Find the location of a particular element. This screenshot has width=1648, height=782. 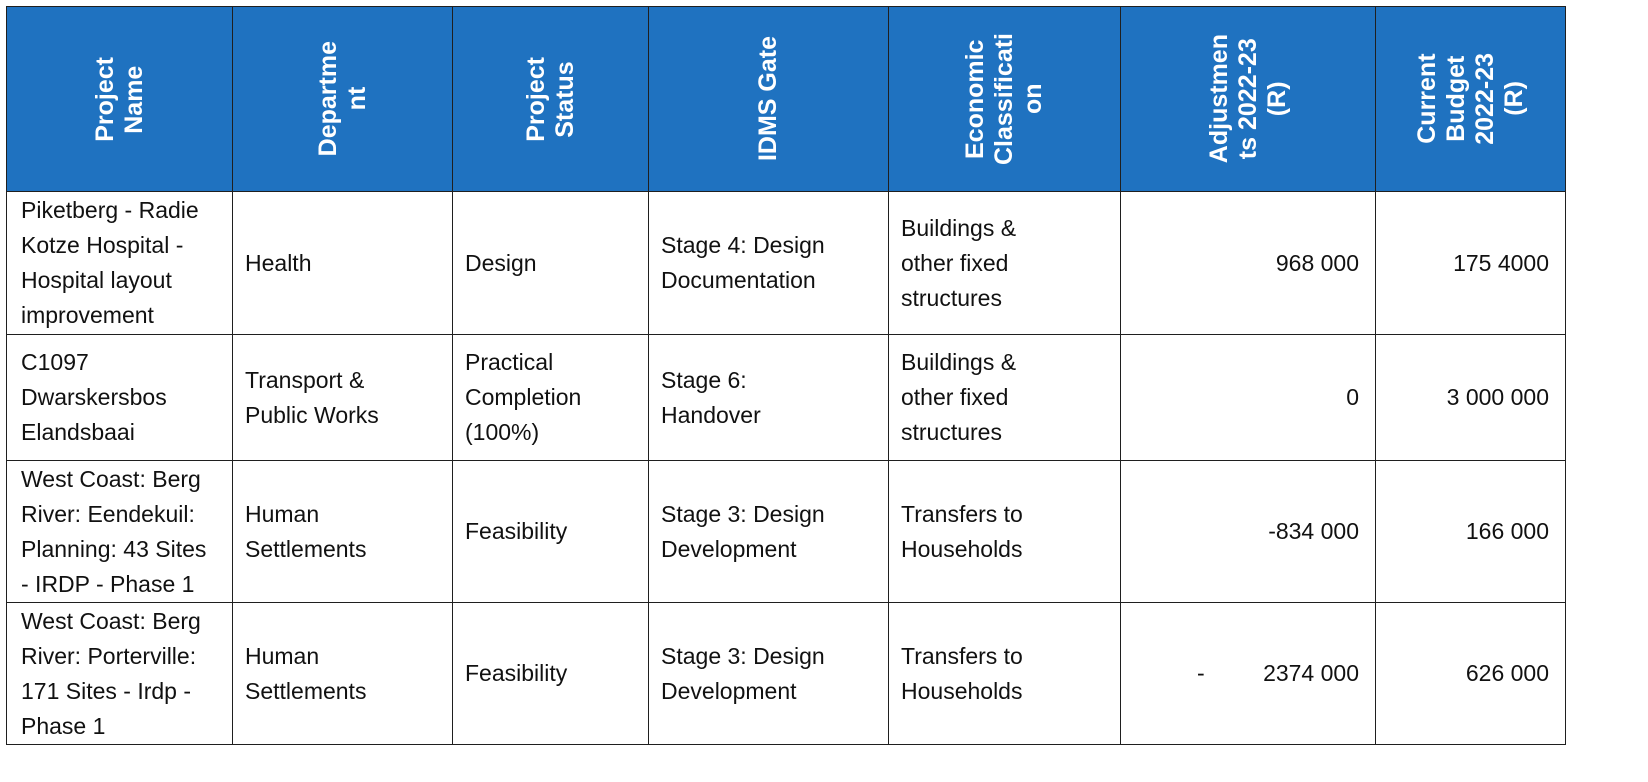

cell-current-budget: 166 000 is located at coordinates (1470, 531).